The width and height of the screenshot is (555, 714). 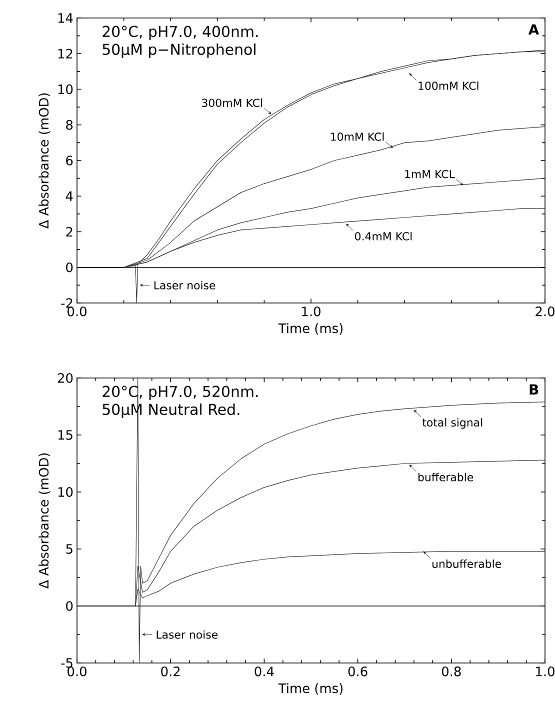 What do you see at coordinates (534, 389) in the screenshot?
I see `annotation: B` at bounding box center [534, 389].